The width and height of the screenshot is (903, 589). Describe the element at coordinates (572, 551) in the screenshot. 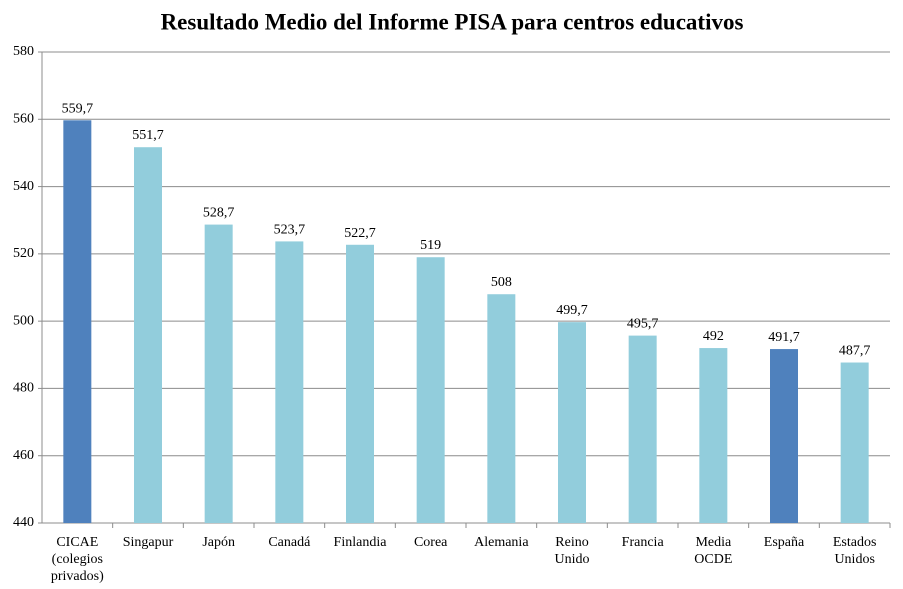

I see `x-tick-label: Reino Unido` at that location.